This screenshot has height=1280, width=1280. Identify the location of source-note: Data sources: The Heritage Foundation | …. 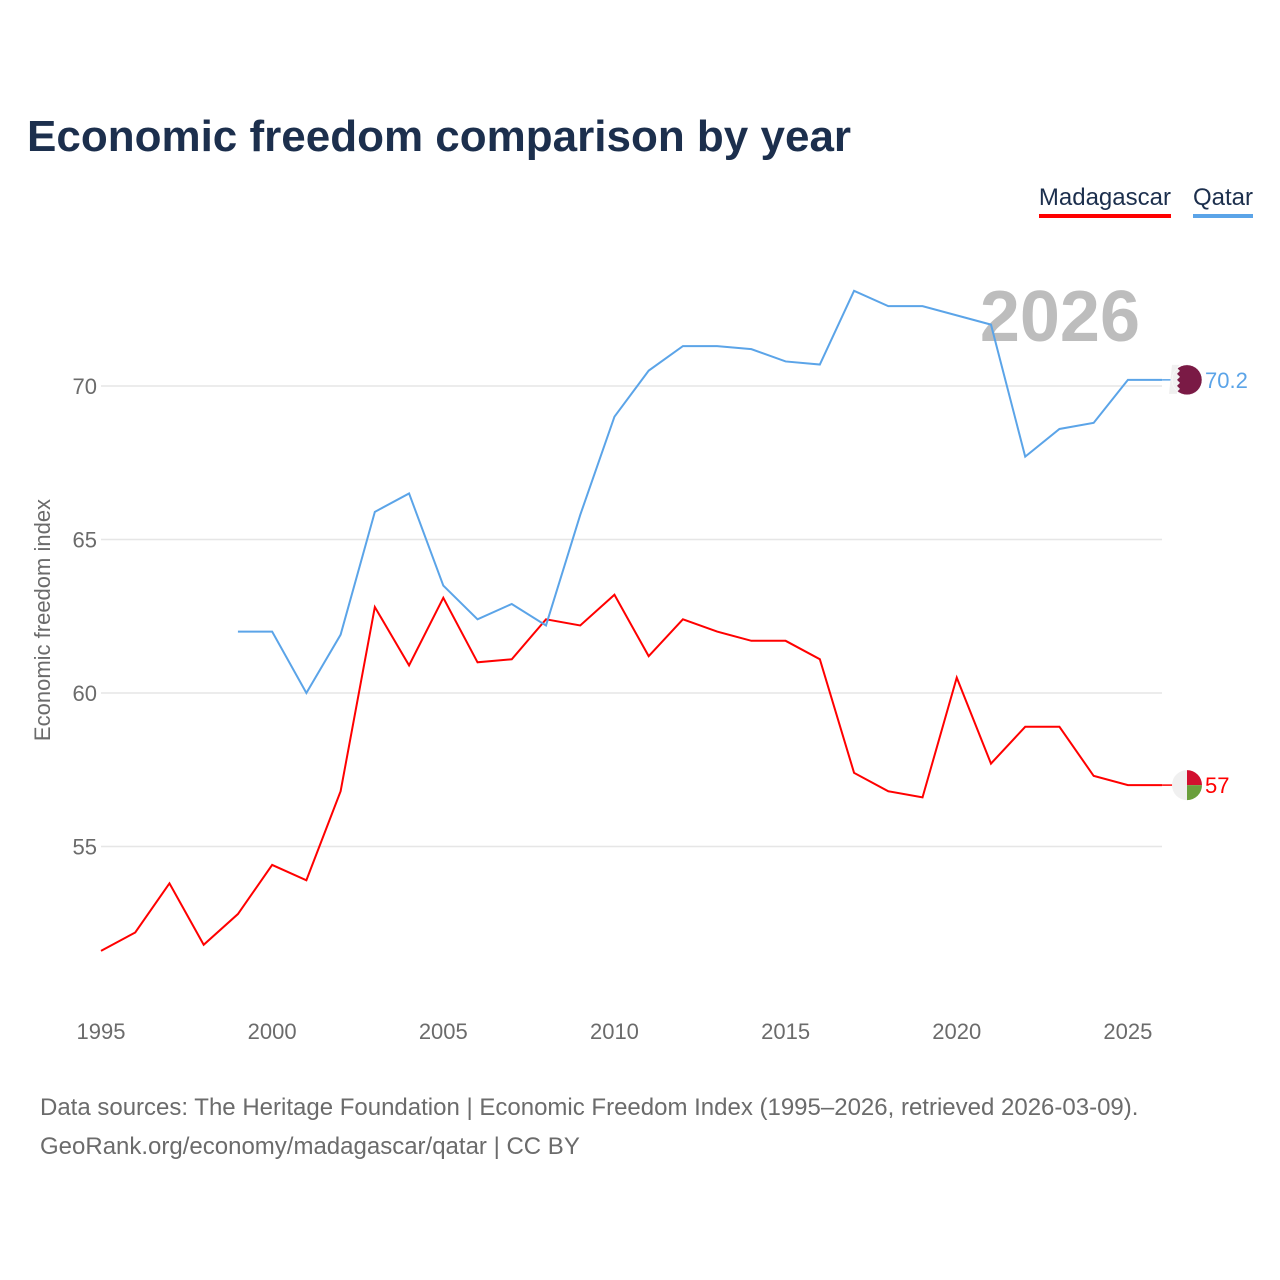
(589, 1127).